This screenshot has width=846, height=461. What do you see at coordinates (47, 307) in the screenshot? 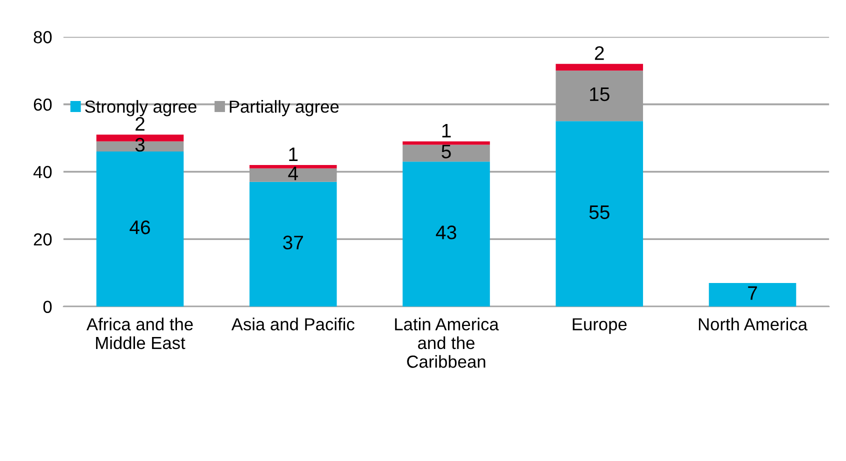
I see `y-tick-label: 0` at bounding box center [47, 307].